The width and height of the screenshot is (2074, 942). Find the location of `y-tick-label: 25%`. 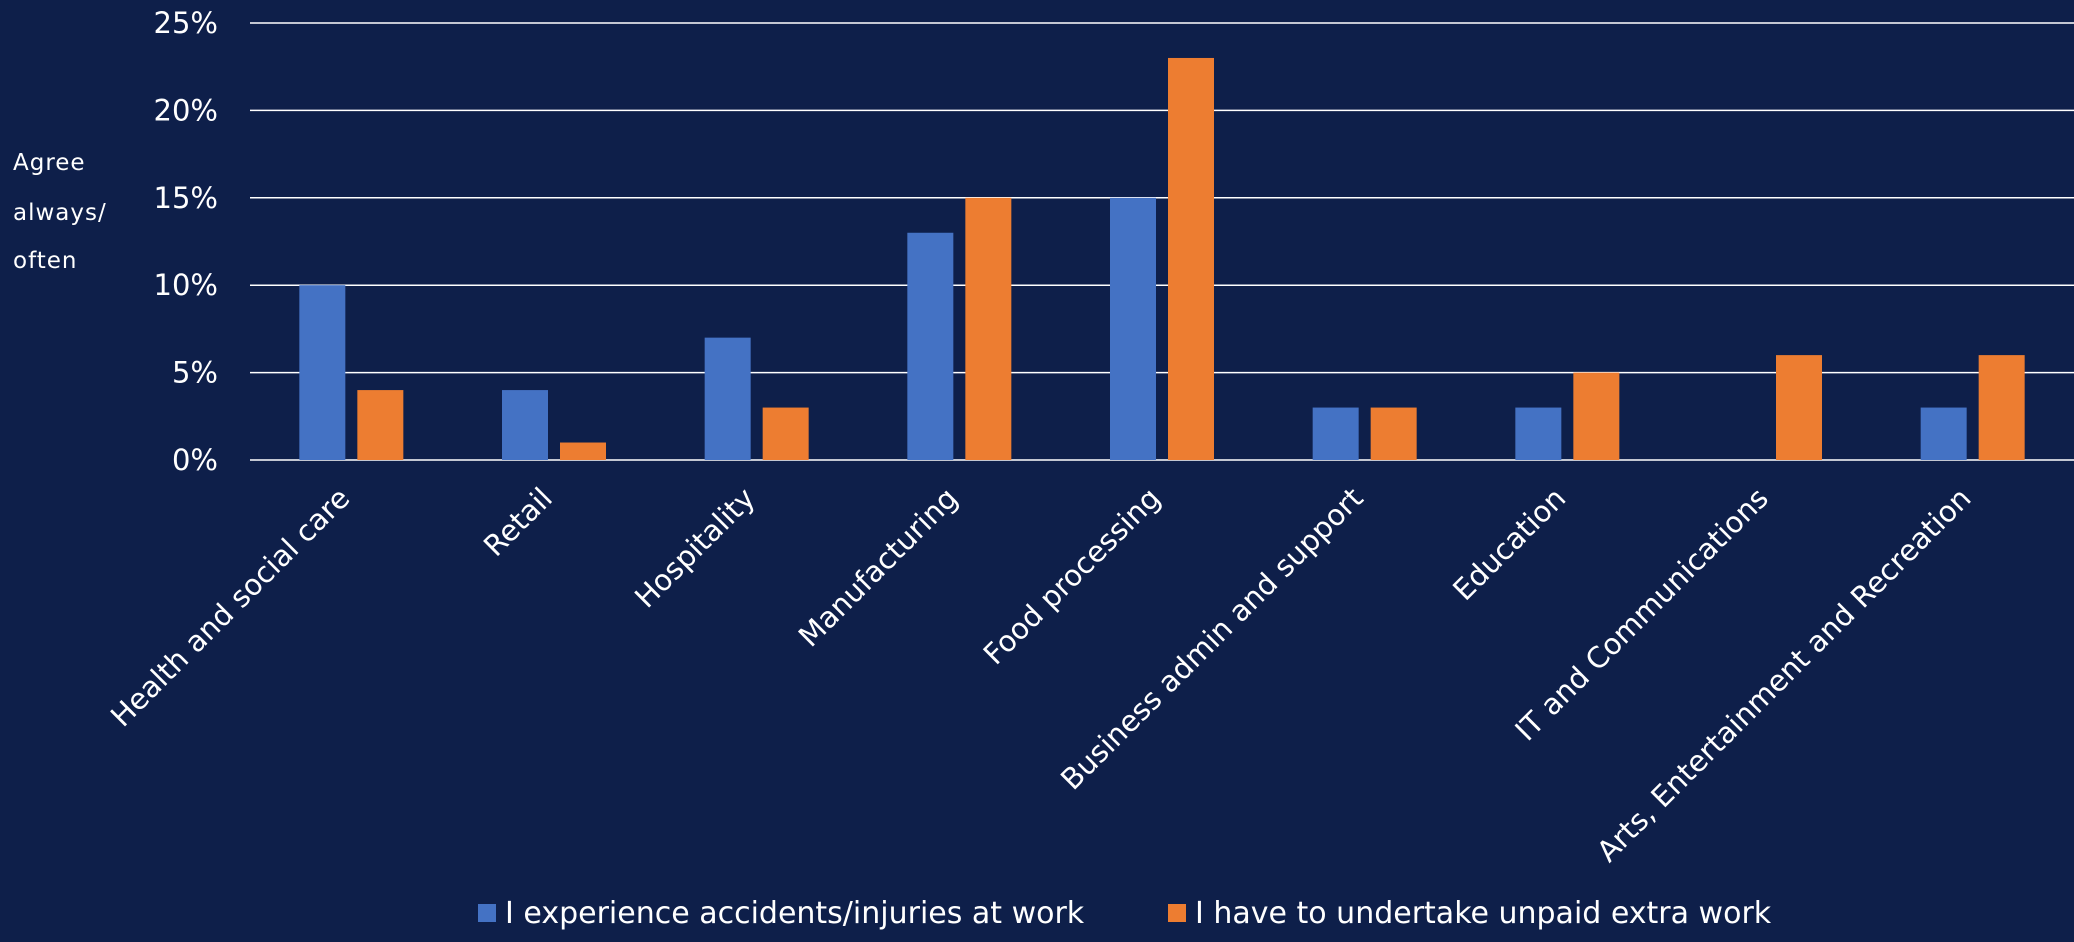

y-tick-label: 25% is located at coordinates (186, 23).